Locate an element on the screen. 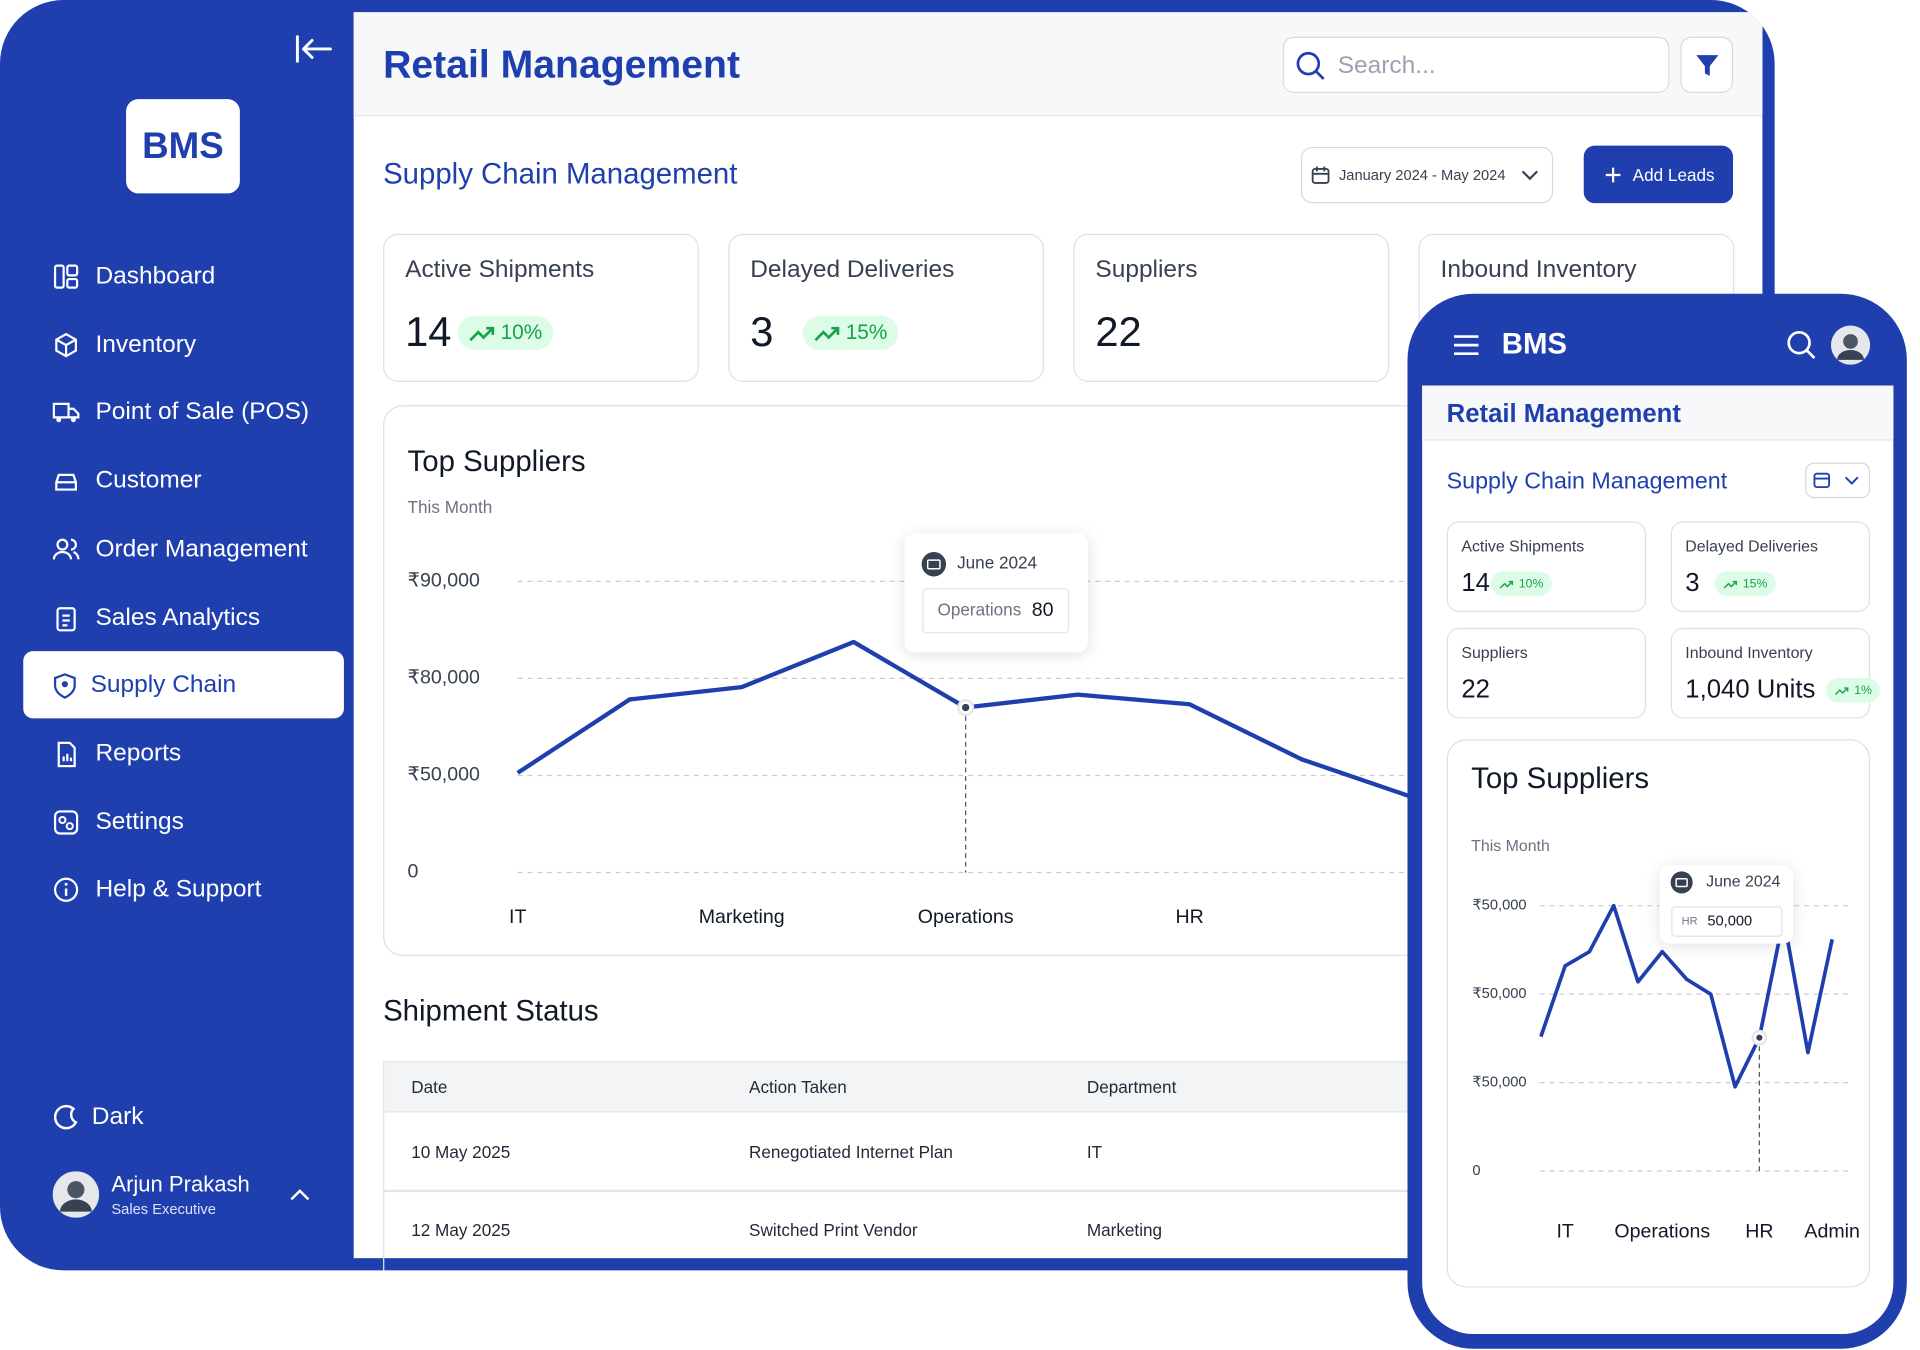  phone-date-dropdown is located at coordinates (1838, 480).